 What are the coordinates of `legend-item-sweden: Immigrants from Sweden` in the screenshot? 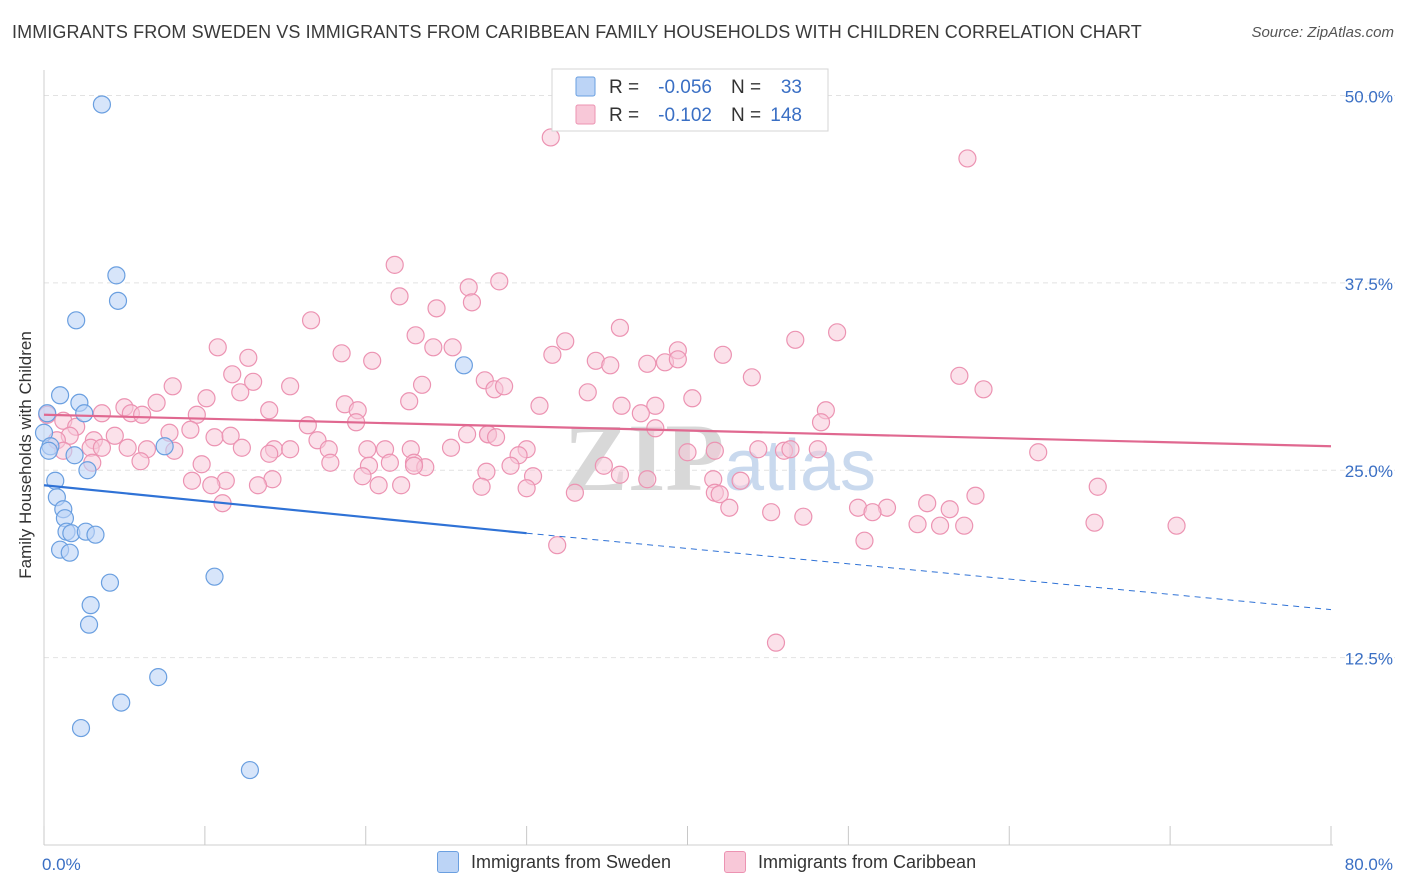 It's located at (554, 862).